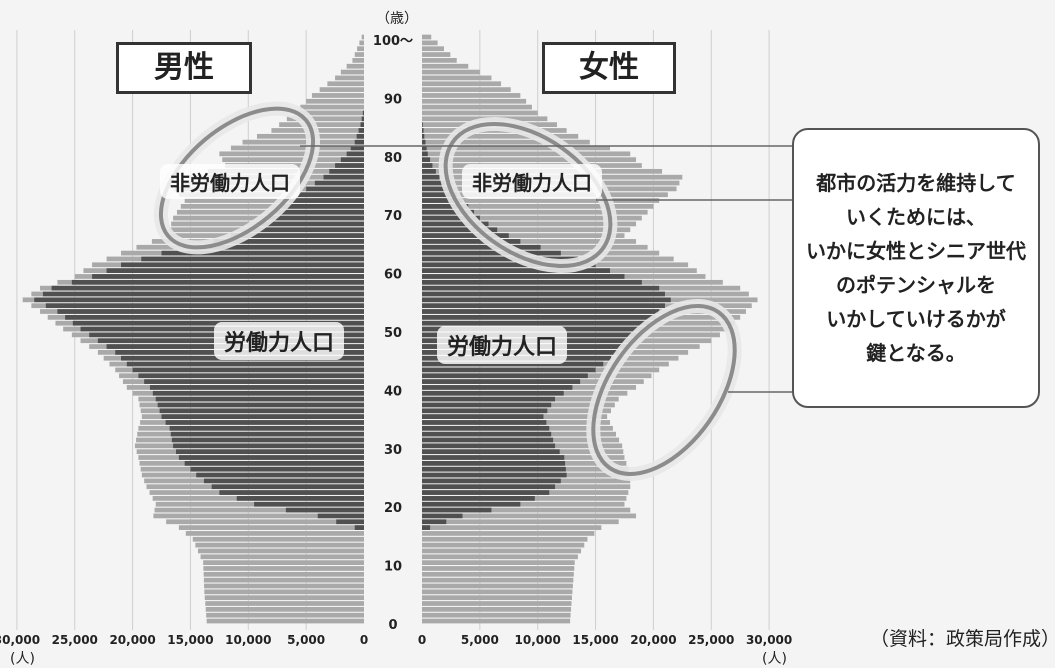  I want to click on x-tick-label-left: 10,000, so click(248, 640).